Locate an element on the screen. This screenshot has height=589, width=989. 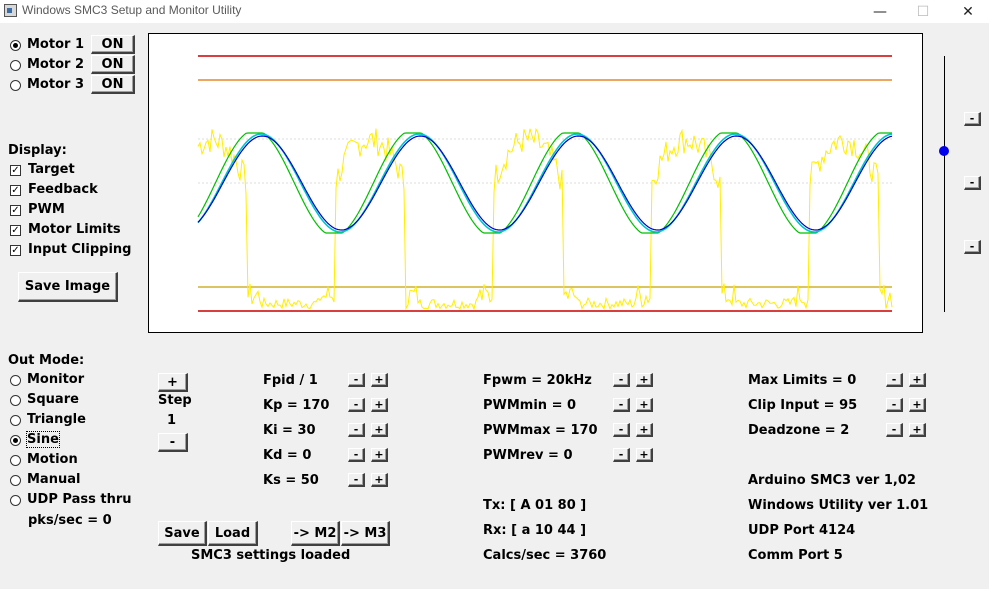
ki-plus-button: + is located at coordinates (379, 430).